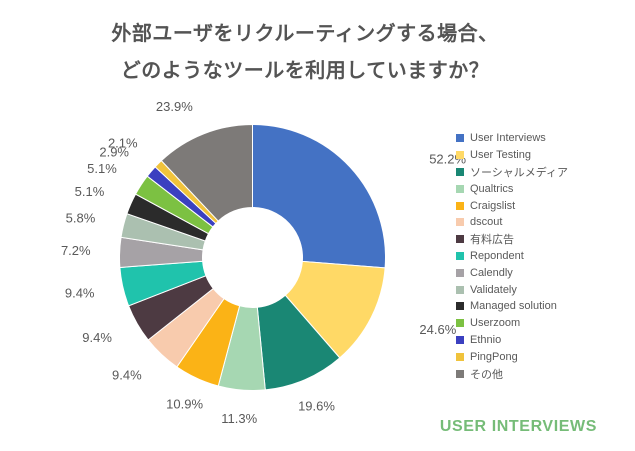 This screenshot has height=451, width=635. What do you see at coordinates (494, 356) in the screenshot?
I see `legend-label: PingPong` at bounding box center [494, 356].